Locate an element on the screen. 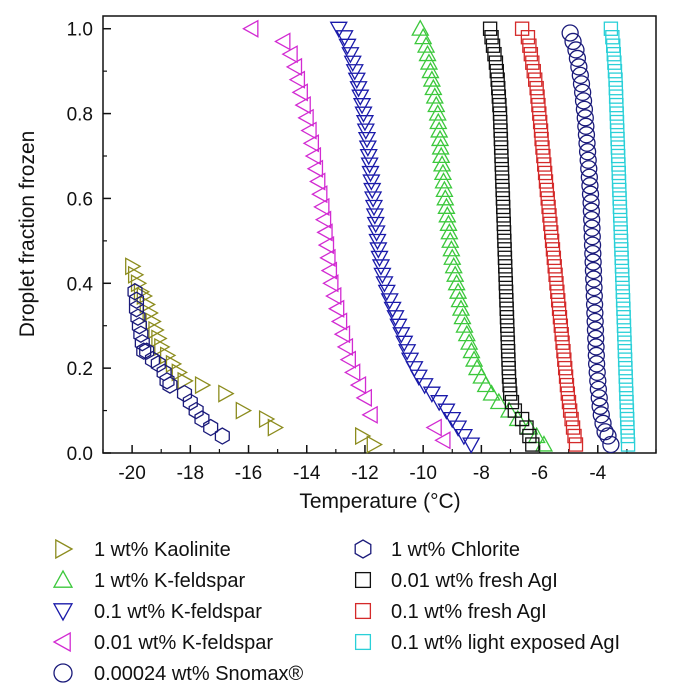  legend-label: 0.00024 wt% Snomax® is located at coordinates (199, 674).